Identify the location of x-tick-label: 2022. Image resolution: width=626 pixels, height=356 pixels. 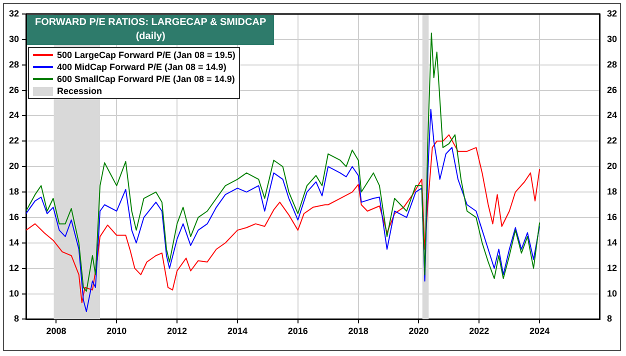
(479, 331).